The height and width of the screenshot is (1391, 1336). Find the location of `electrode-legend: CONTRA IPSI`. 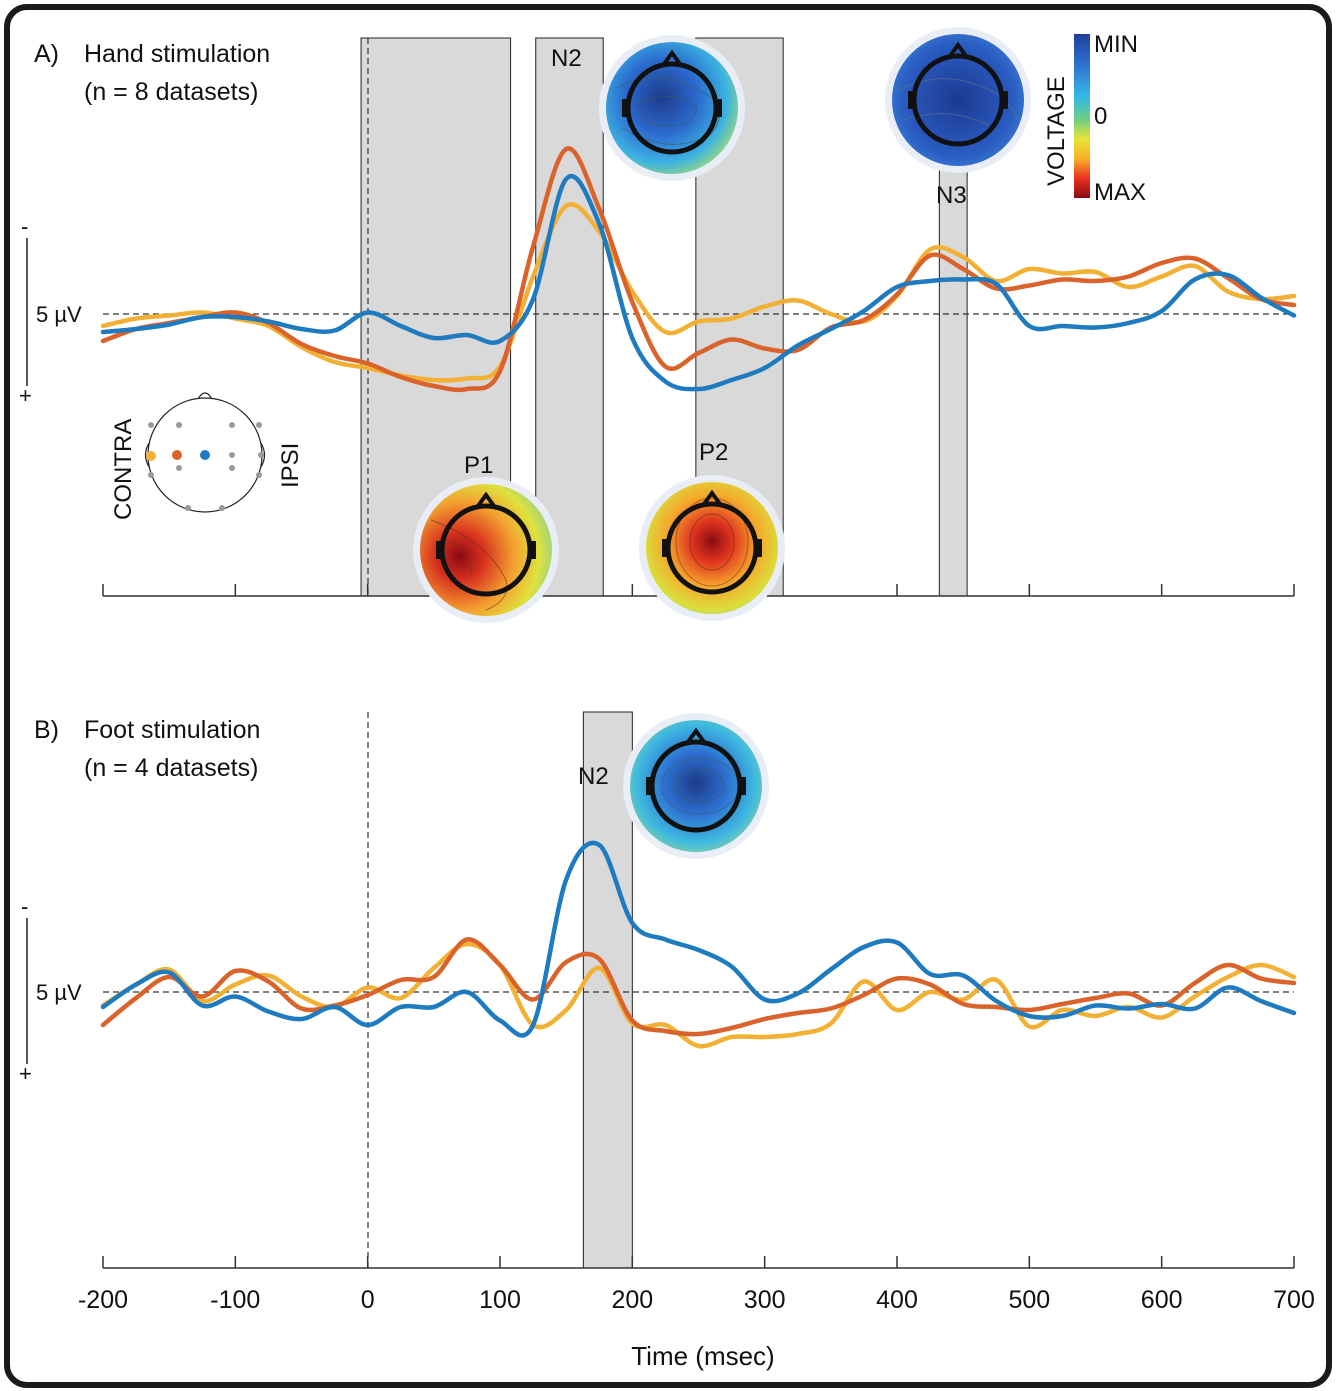

electrode-legend: CONTRA IPSI is located at coordinates (207, 456).